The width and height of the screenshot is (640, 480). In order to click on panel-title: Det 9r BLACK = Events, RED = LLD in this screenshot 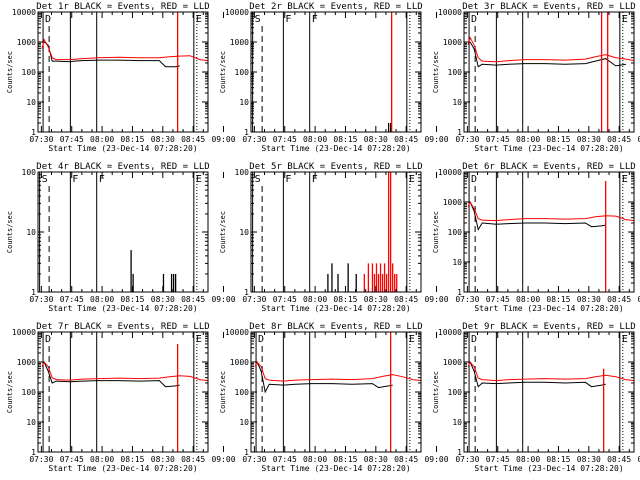, I will do `click(548, 327)`.